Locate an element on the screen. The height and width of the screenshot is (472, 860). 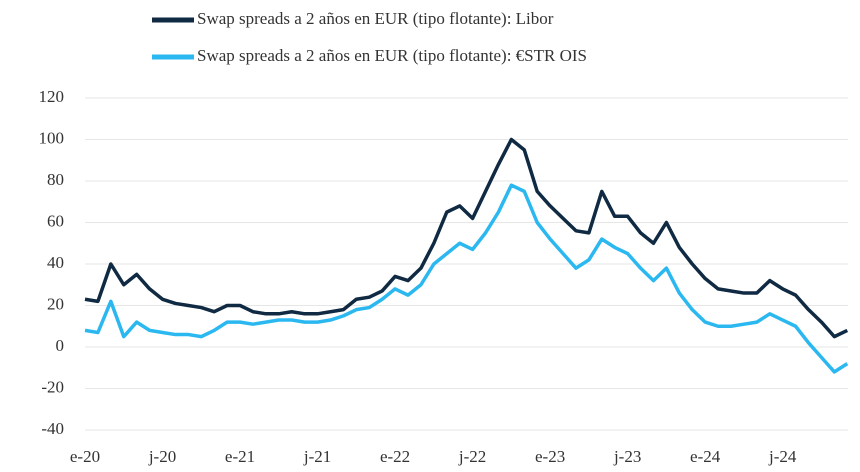
x-tick-label: j-21 is located at coordinates (317, 456).